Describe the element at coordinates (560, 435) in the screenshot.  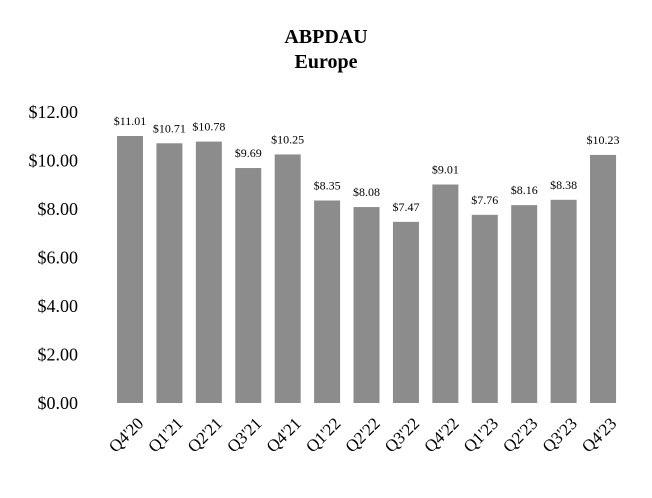
I see `x-tick-label: Q3'23` at that location.